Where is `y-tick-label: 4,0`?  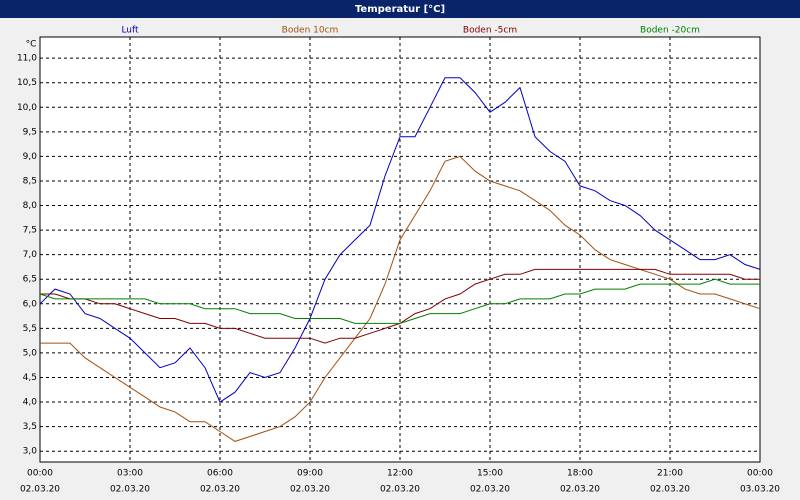 y-tick-label: 4,0 is located at coordinates (30, 403).